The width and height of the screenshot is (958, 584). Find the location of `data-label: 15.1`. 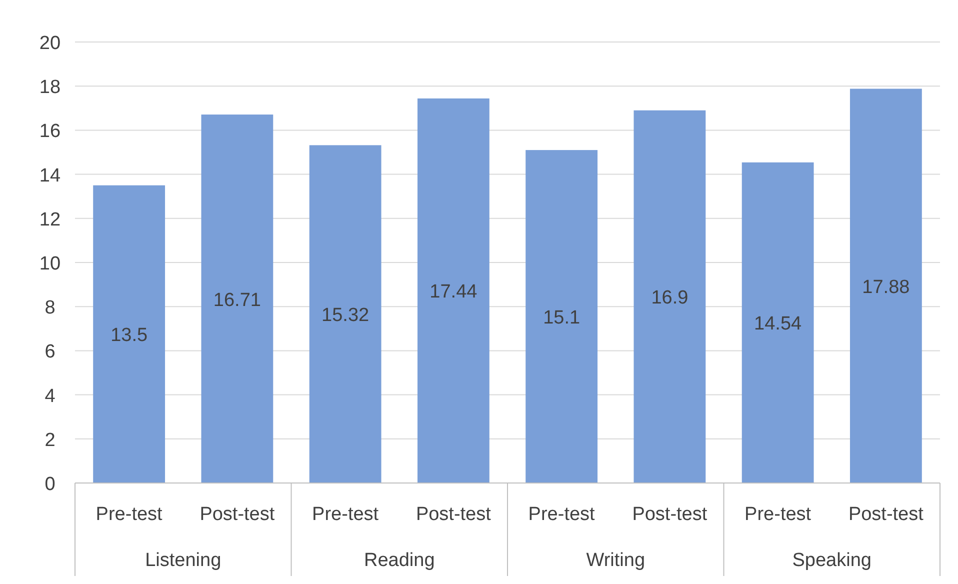

data-label: 15.1 is located at coordinates (561, 318).